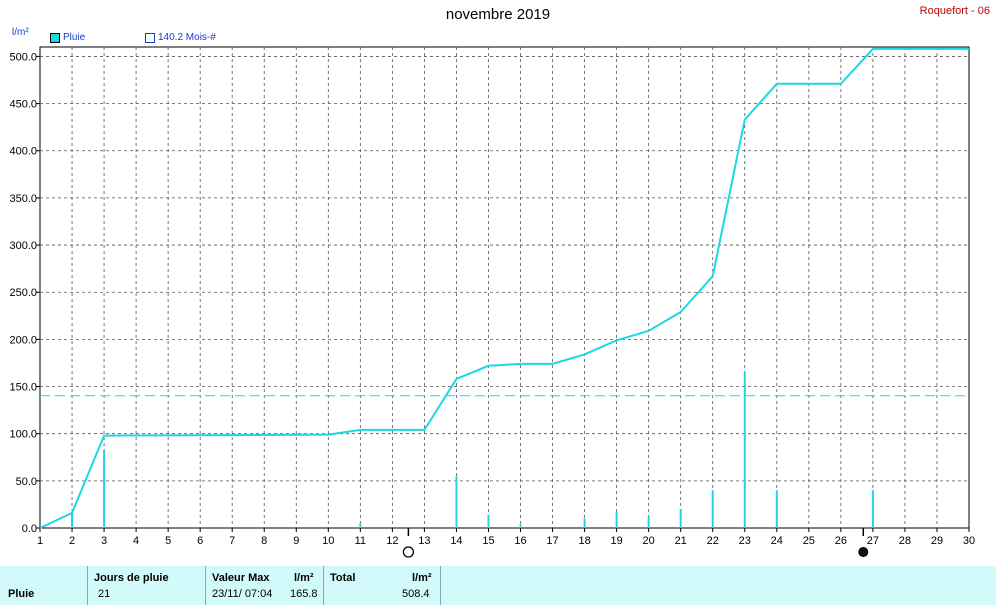 The height and width of the screenshot is (605, 996). I want to click on x-tick-label: 9, so click(296, 541).